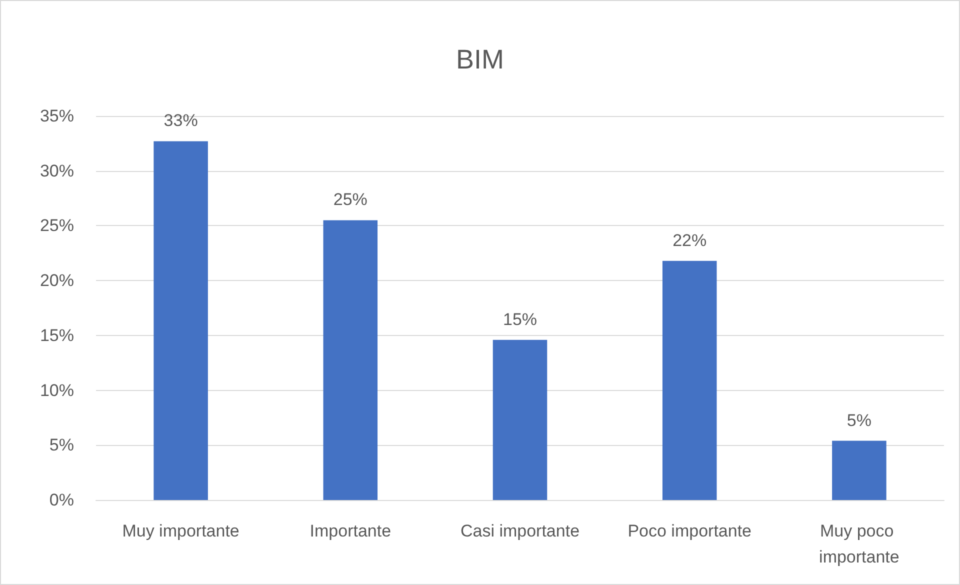 Image resolution: width=960 pixels, height=585 pixels. Describe the element at coordinates (57, 335) in the screenshot. I see `y-tick-label: 15%` at that location.